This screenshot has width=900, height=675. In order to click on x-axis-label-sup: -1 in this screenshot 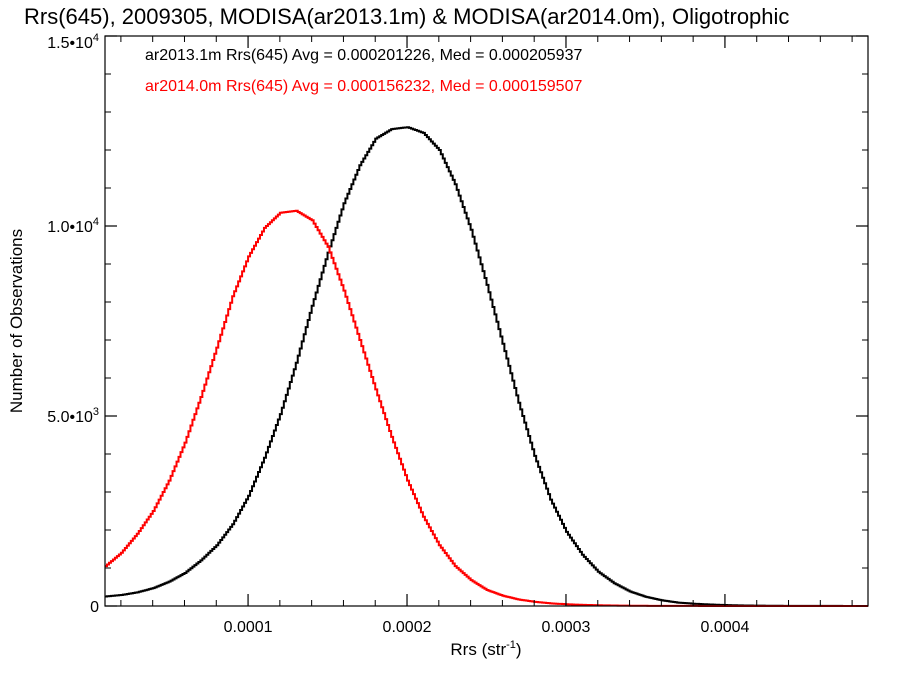, I will do `click(511, 645)`.